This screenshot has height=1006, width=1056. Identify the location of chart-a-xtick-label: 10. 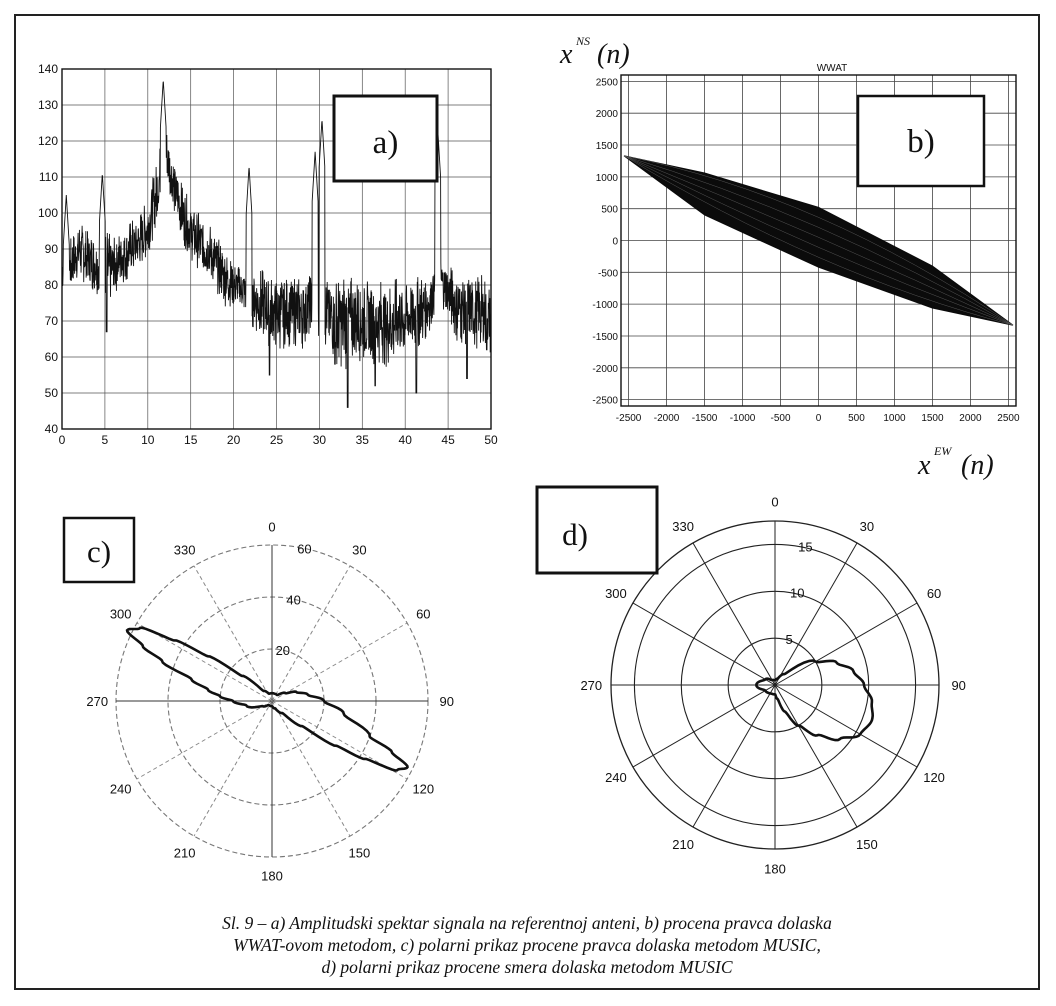
(148, 440).